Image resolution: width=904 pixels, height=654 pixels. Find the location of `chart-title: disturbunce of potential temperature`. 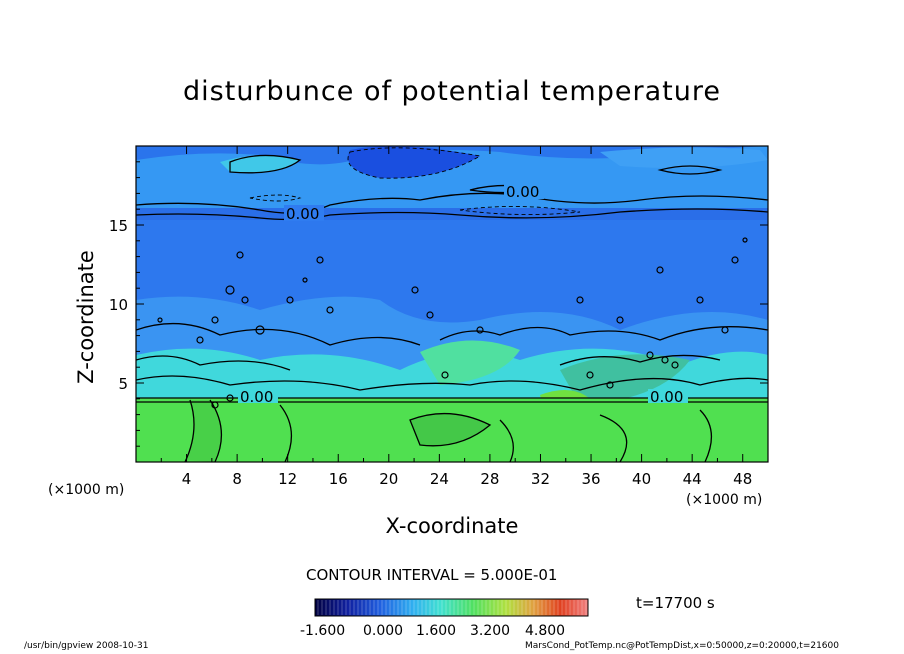

chart-title: disturbunce of potential temperature is located at coordinates (452, 91).